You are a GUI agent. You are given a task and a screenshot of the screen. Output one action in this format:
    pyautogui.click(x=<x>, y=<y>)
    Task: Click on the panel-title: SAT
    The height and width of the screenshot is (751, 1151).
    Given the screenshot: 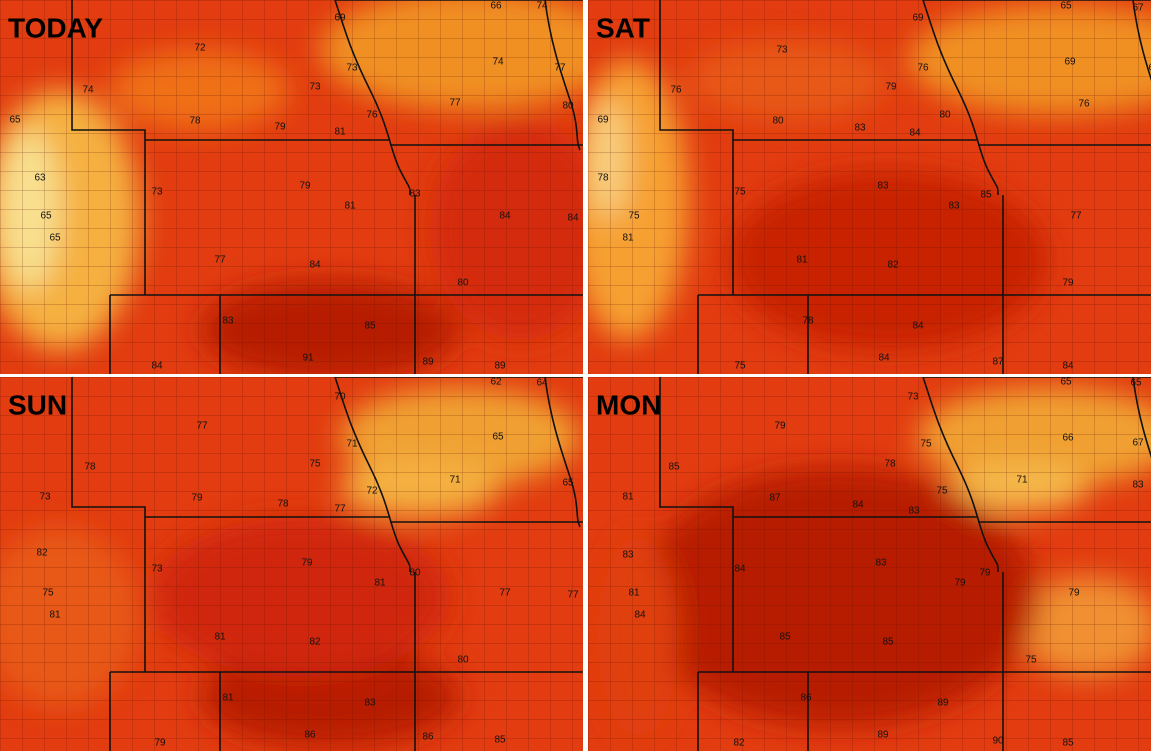 What is the action you would take?
    pyautogui.click(x=623, y=27)
    